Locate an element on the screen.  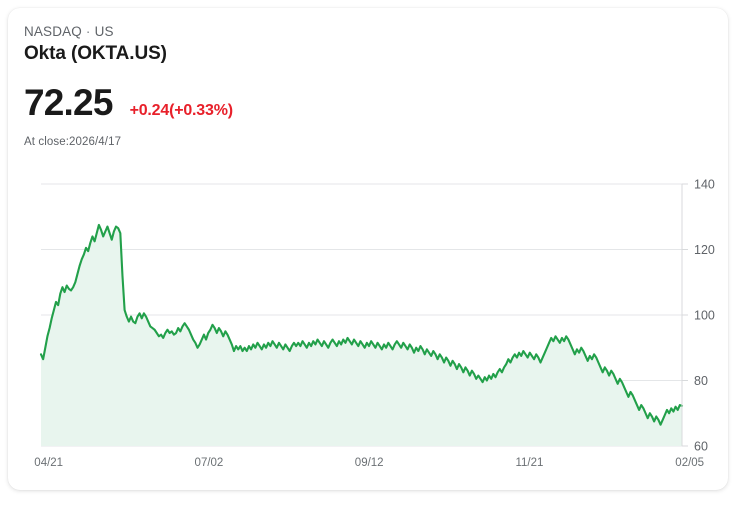
y-axis-tick-label: 120 is located at coordinates (704, 250).